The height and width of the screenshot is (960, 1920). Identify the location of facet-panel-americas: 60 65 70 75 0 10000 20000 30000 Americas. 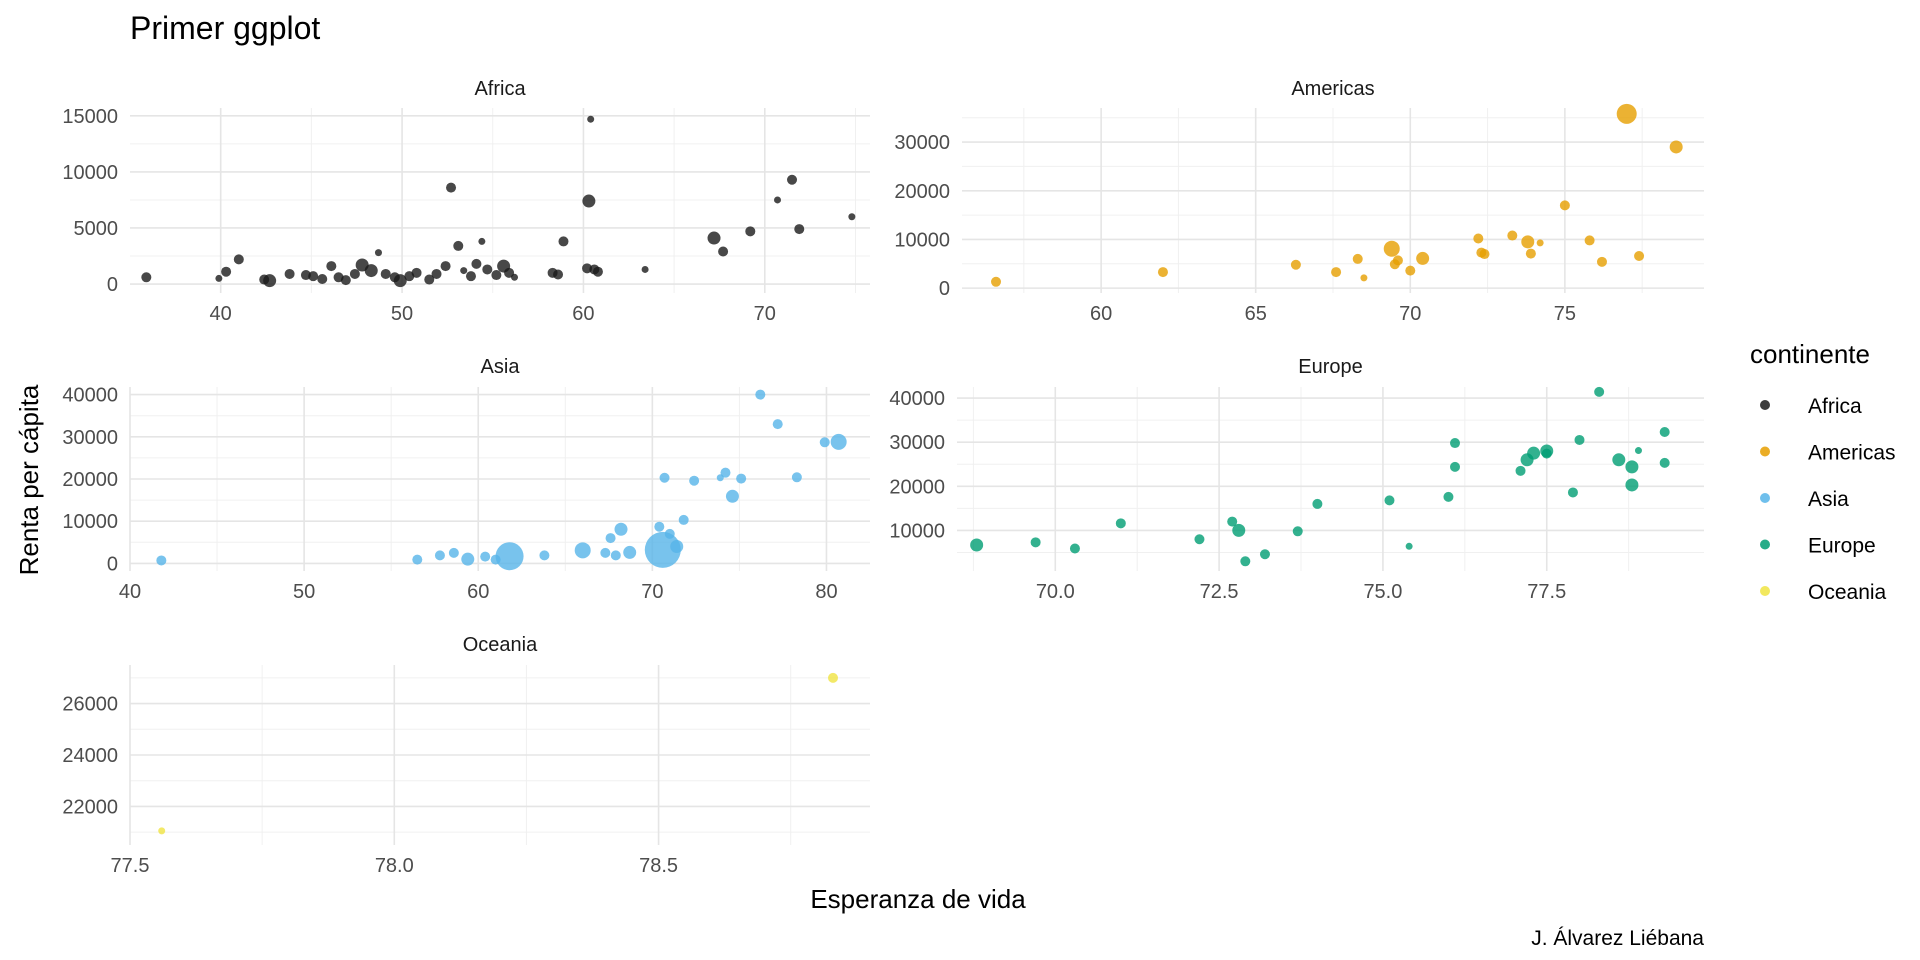
(1299, 201).